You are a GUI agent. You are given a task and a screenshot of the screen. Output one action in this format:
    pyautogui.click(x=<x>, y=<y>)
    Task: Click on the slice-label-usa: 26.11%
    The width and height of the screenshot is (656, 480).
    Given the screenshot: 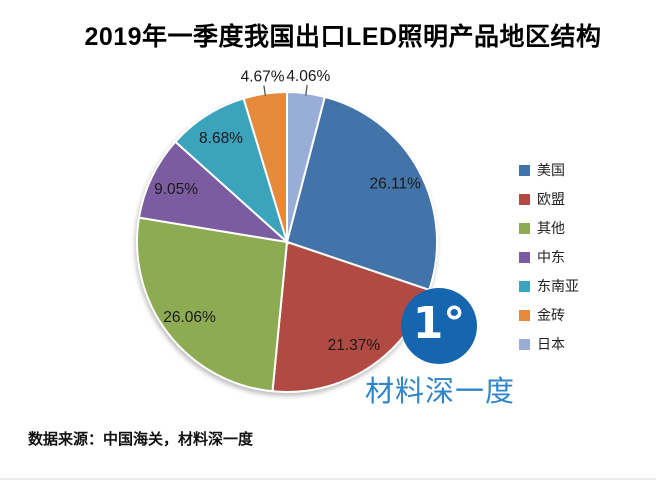 What is the action you would take?
    pyautogui.click(x=395, y=184)
    